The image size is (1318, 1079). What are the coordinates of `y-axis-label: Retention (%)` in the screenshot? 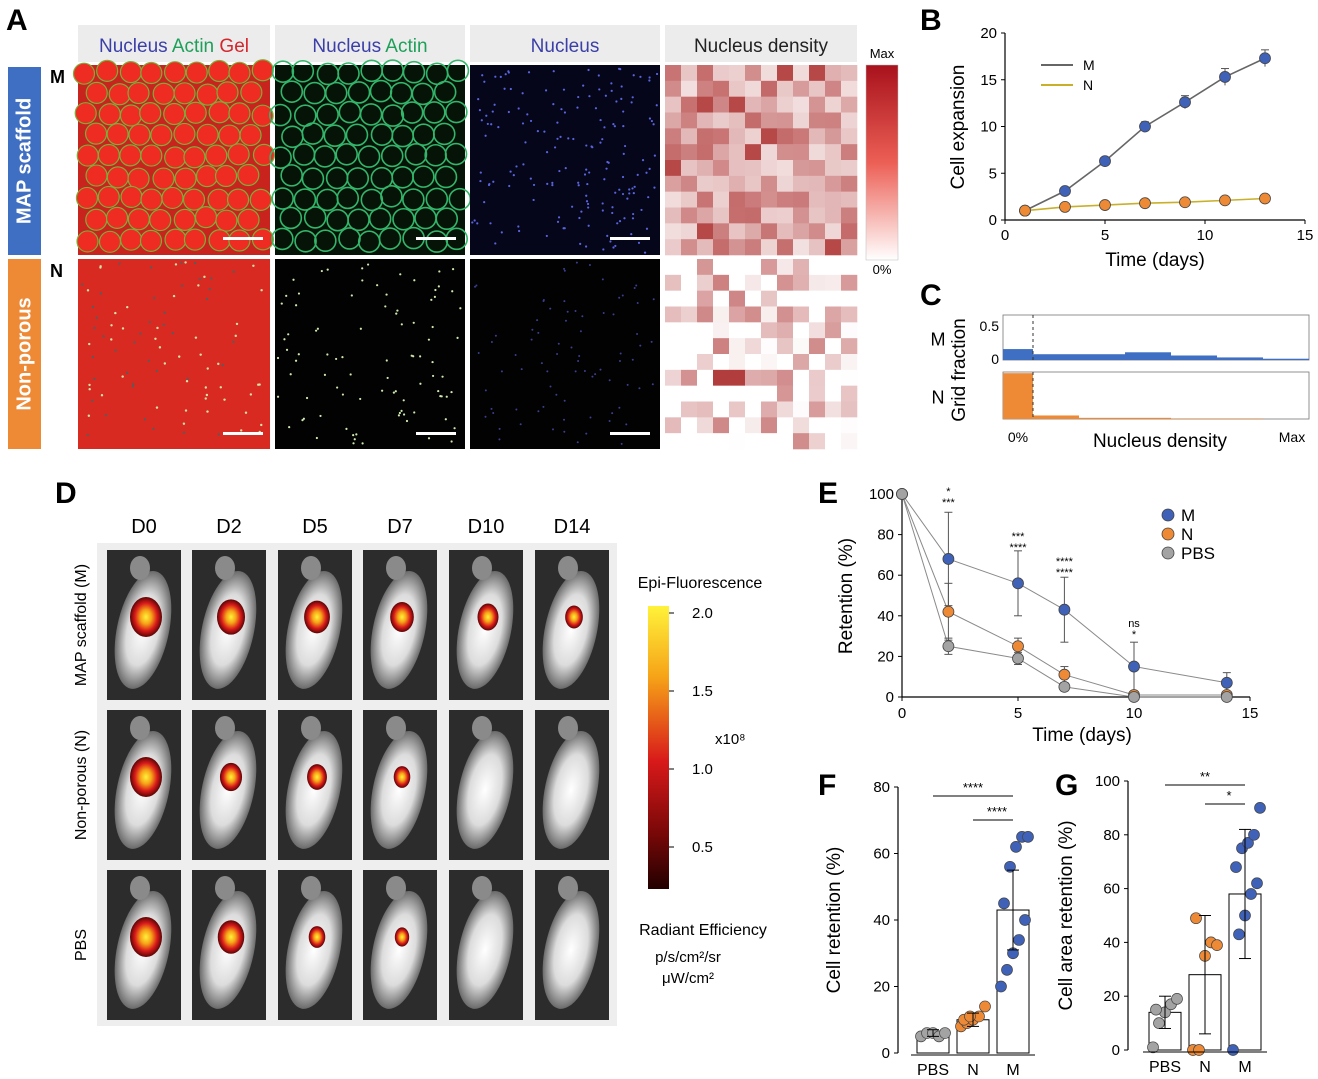 It's located at (846, 596).